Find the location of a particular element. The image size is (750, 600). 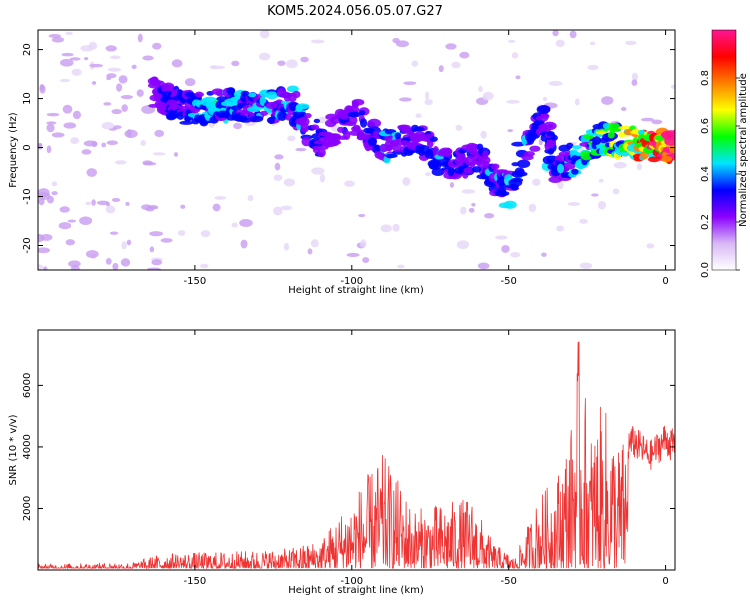

snr-x-tick-label: 0 is located at coordinates (665, 581).